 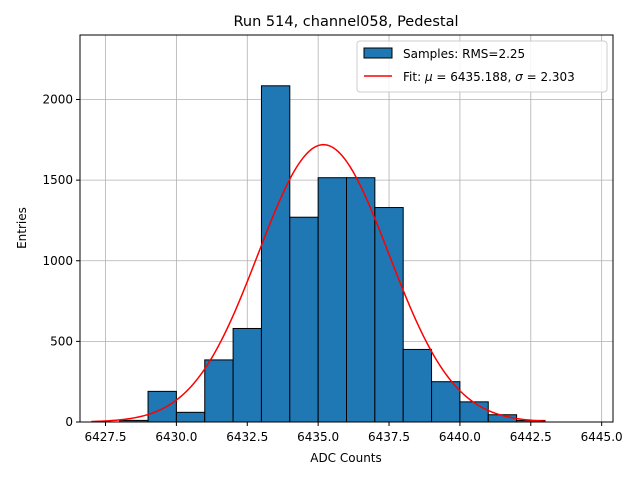 What do you see at coordinates (378, 53) in the screenshot?
I see `legend-samples-swatch` at bounding box center [378, 53].